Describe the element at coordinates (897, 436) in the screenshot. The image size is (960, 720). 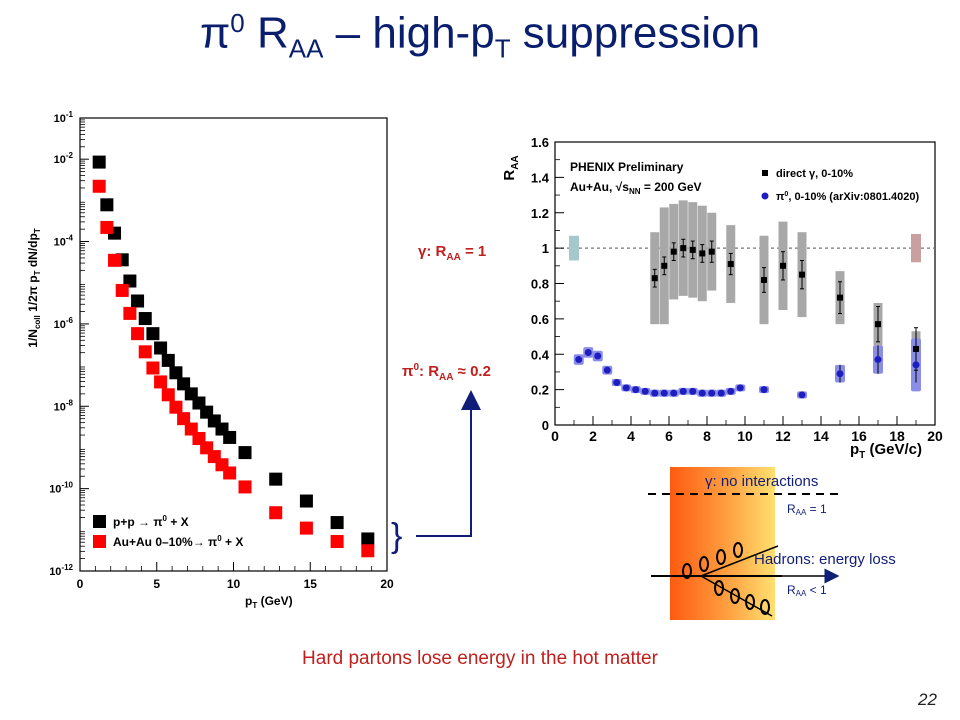
I see `right-x-tick-label: 18` at that location.